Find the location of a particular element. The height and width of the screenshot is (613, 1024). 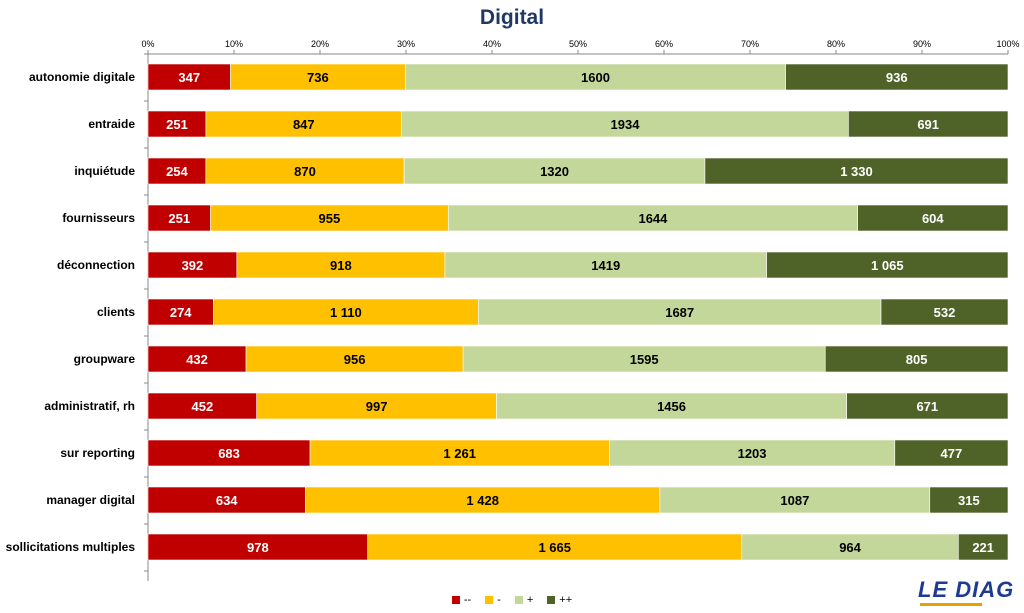

data-label: 1 261 is located at coordinates (459, 453).